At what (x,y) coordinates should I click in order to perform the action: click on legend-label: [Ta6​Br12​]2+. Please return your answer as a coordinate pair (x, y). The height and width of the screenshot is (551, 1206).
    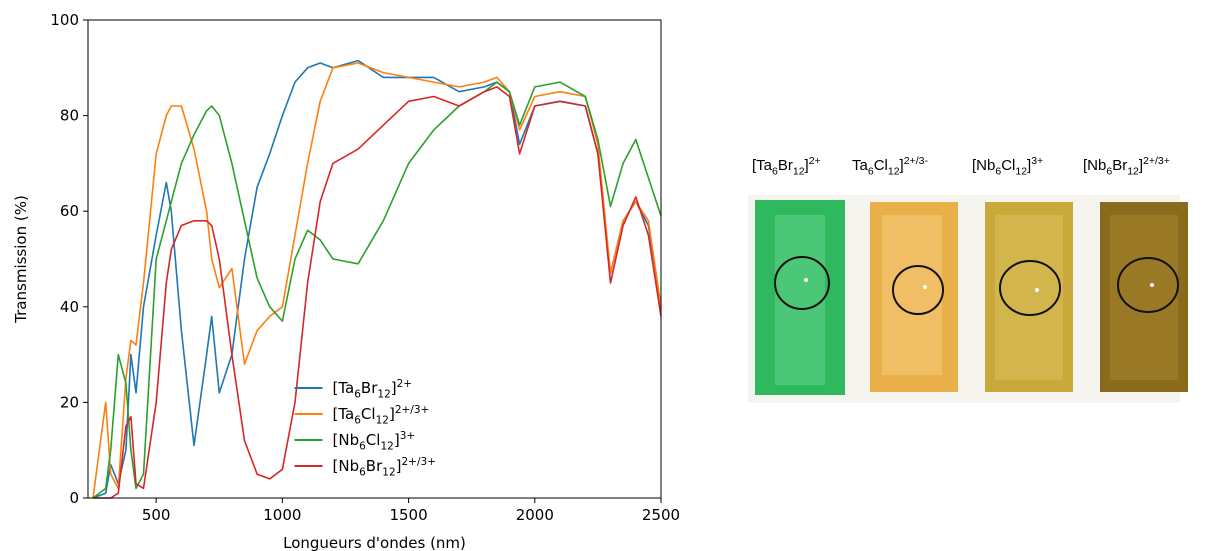
    Looking at the image, I should click on (373, 389).